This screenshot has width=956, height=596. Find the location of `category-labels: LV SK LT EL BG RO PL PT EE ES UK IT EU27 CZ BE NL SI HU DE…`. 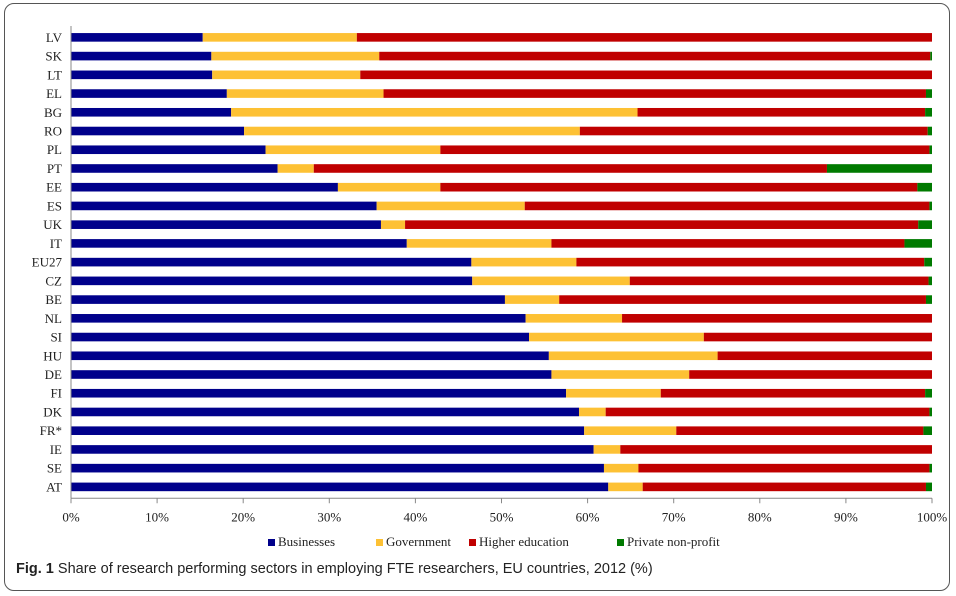

category-labels: LV SK LT EL BG RO PL PT EE ES UK IT EU27 CZ BE NL SI HU DE… is located at coordinates (47, 262).